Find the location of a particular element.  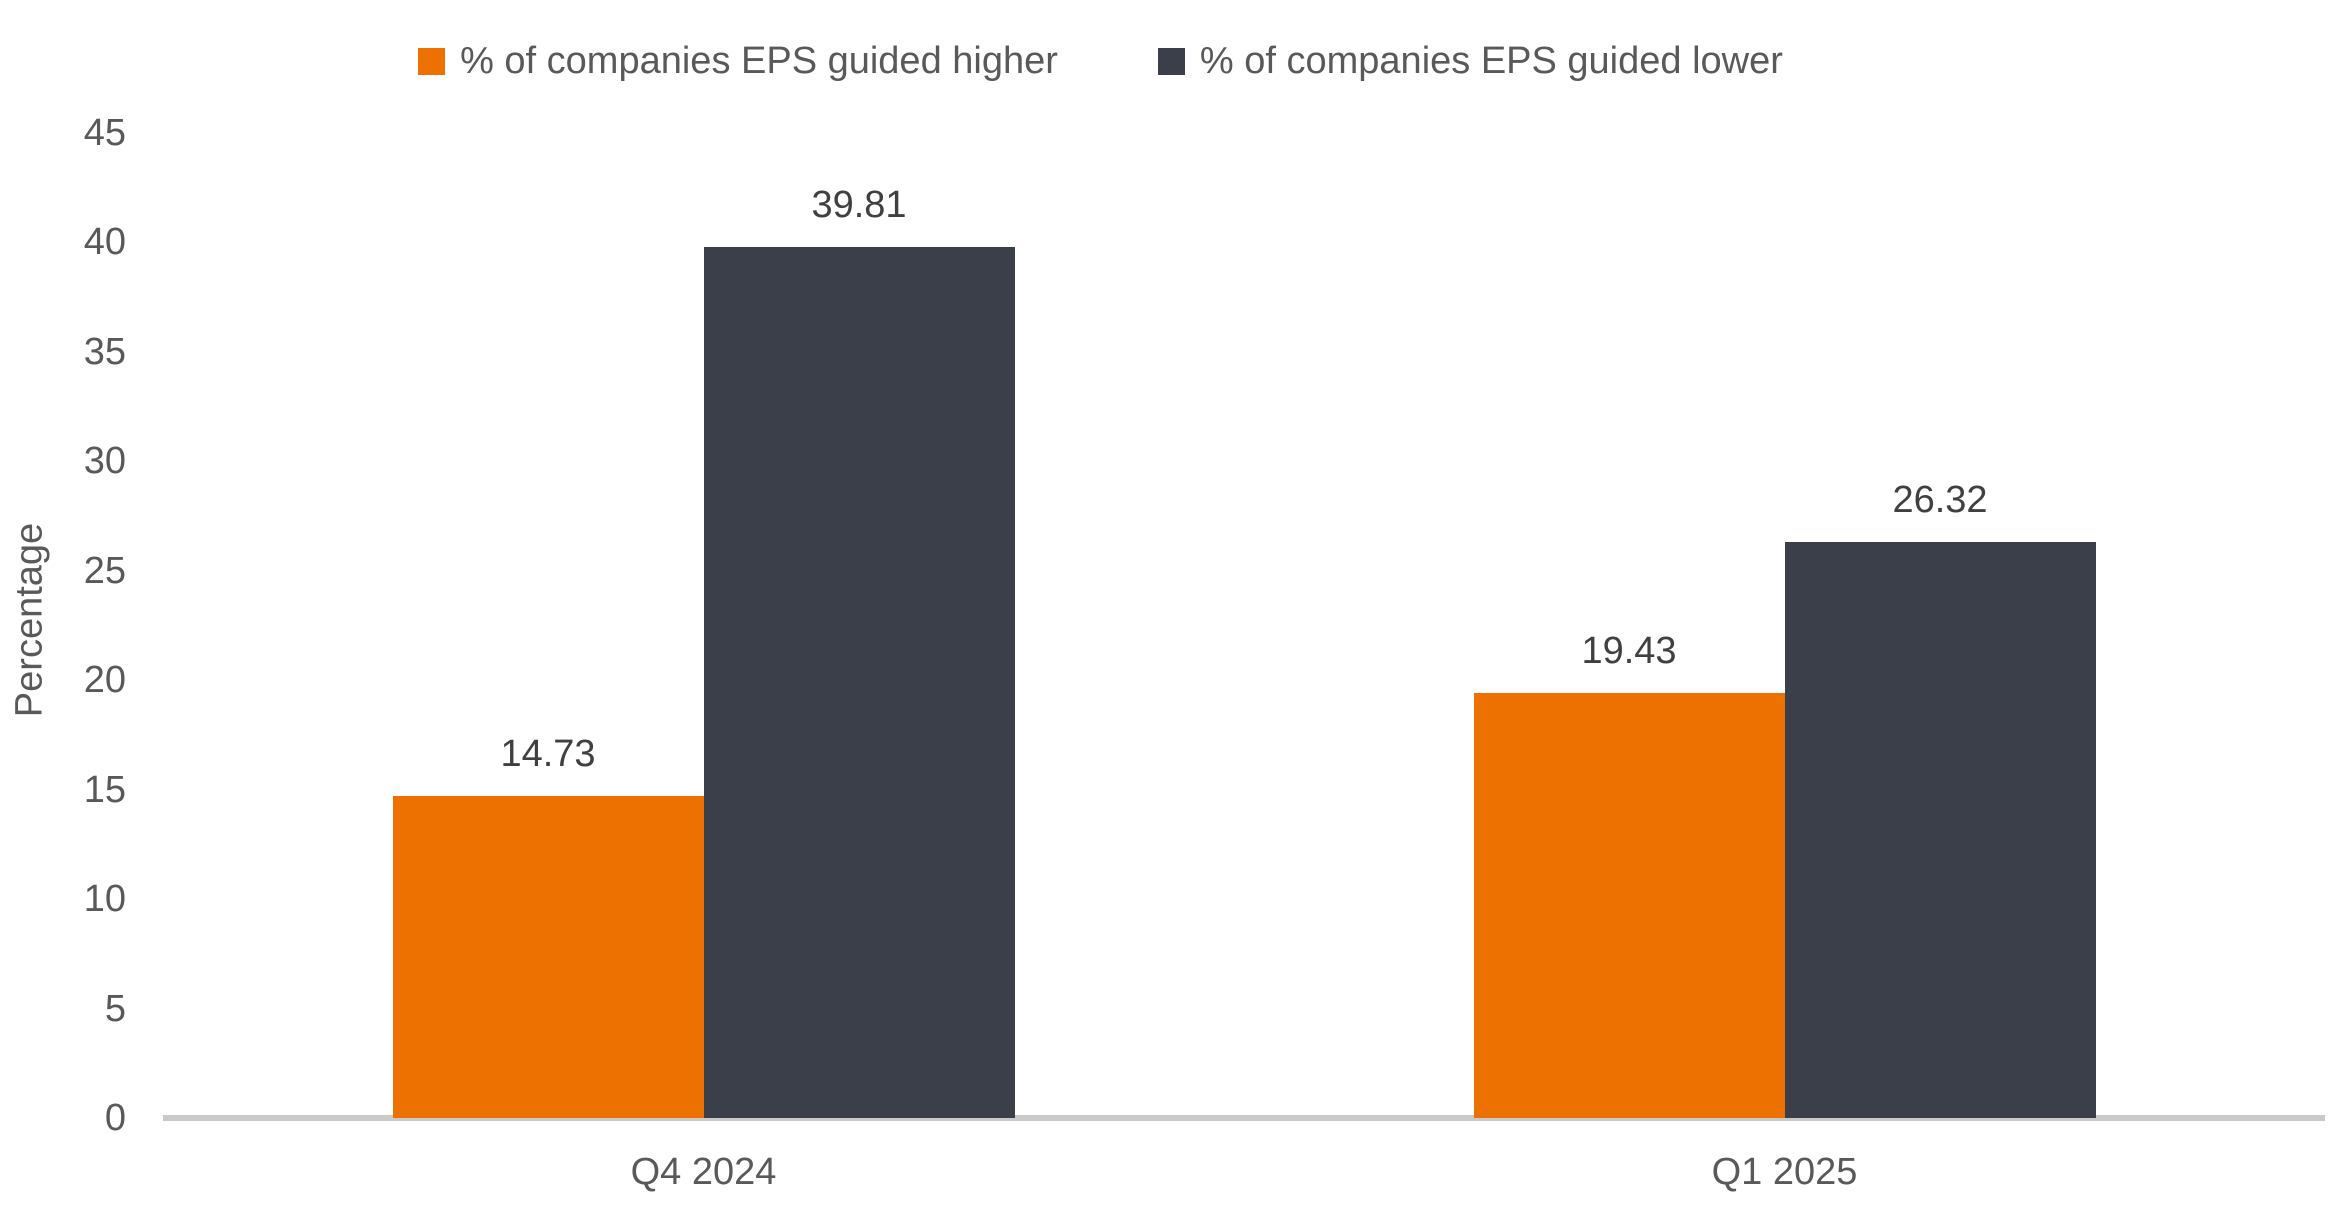

bar-column-q1-2025-lower: 26.32 is located at coordinates (1940, 797).